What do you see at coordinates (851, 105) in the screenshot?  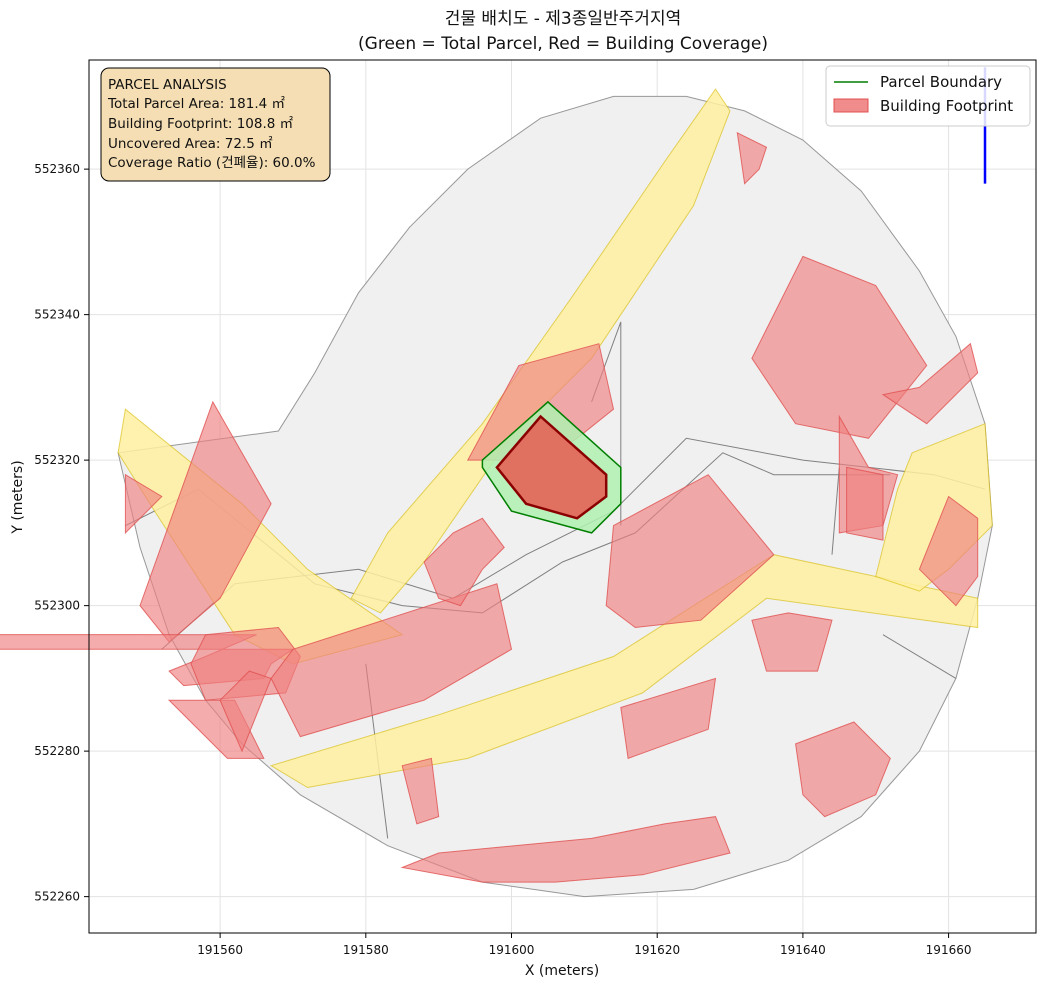 I see `legend-swatch-building-footprint` at bounding box center [851, 105].